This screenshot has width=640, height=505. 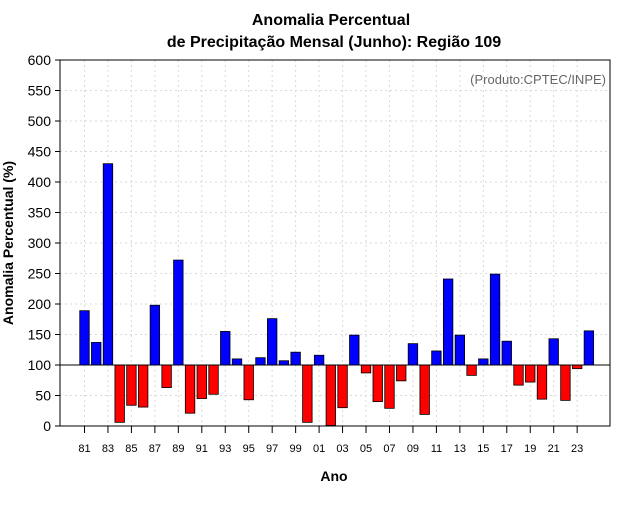 I want to click on x-tick-label: 05, so click(x=366, y=449).